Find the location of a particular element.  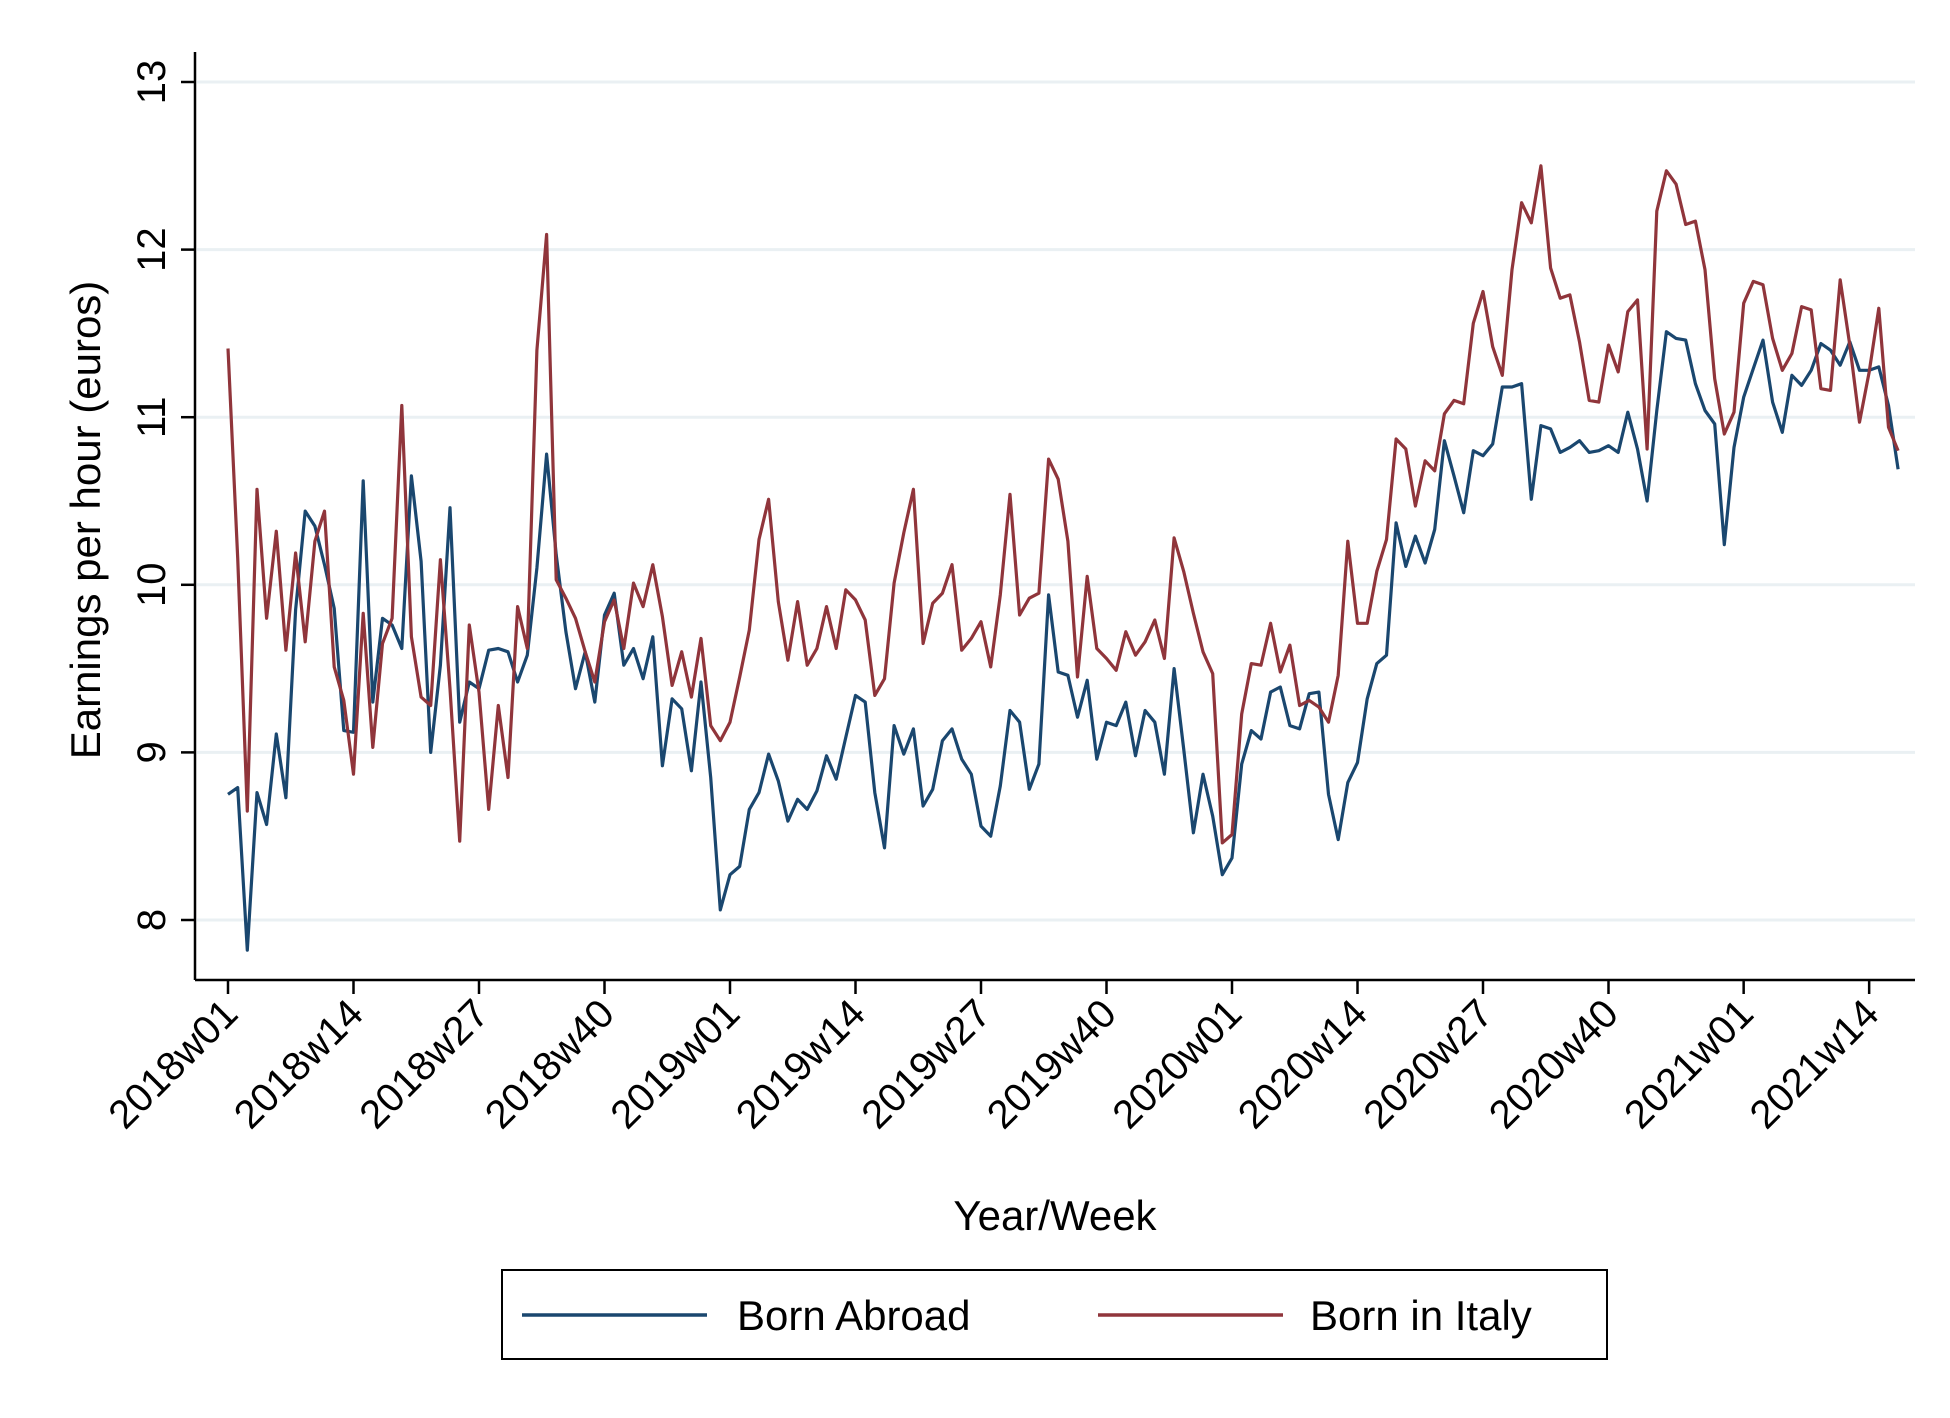

legend: Born Abroad Born in Italy is located at coordinates (1054, 1314).